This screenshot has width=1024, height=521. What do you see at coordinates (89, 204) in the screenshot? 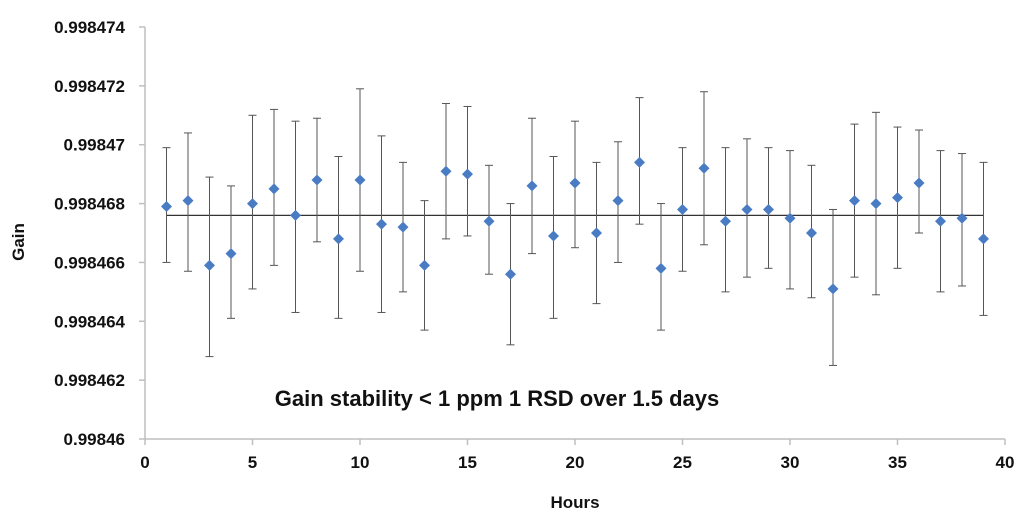
I see `y-tick-label: 0.998468` at bounding box center [89, 204].